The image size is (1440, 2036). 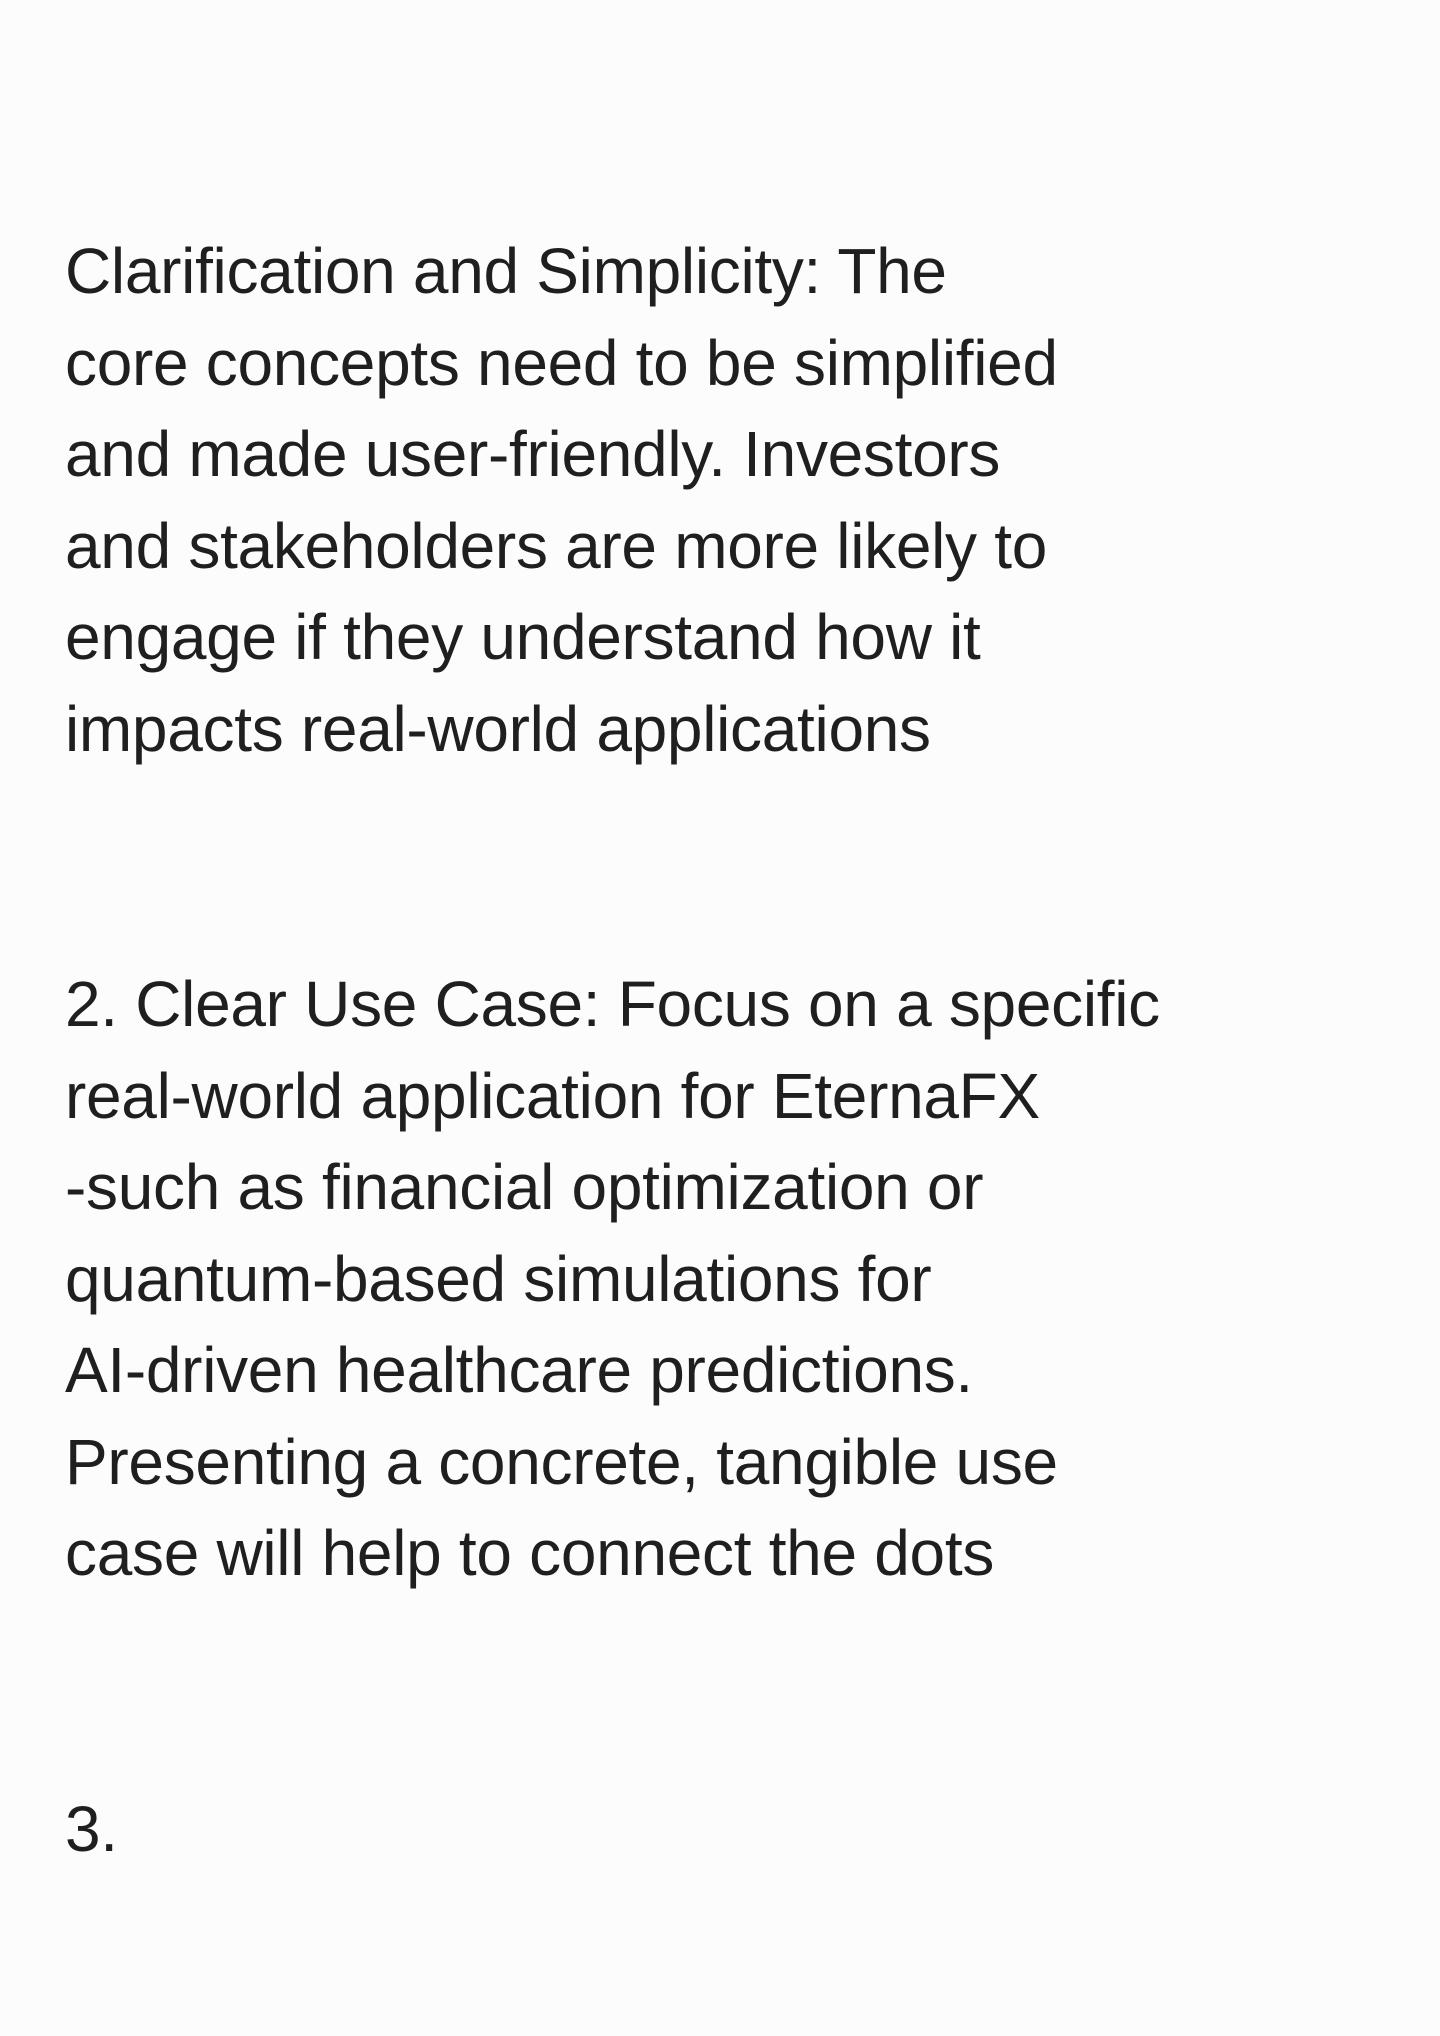 I want to click on paragraph-item-3: 3., so click(x=715, y=1830).